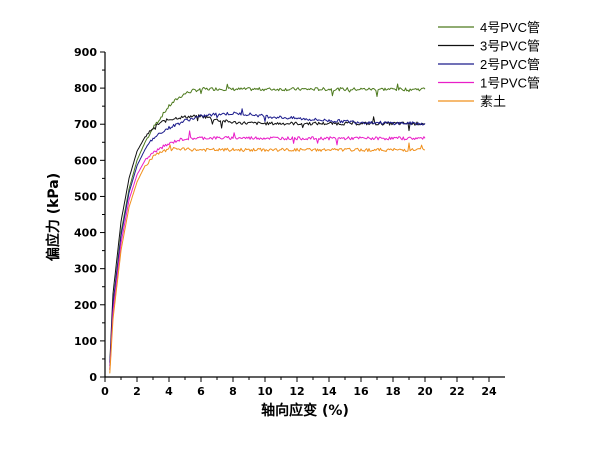  I want to click on legend-label: 3号PVC管, so click(510, 46).